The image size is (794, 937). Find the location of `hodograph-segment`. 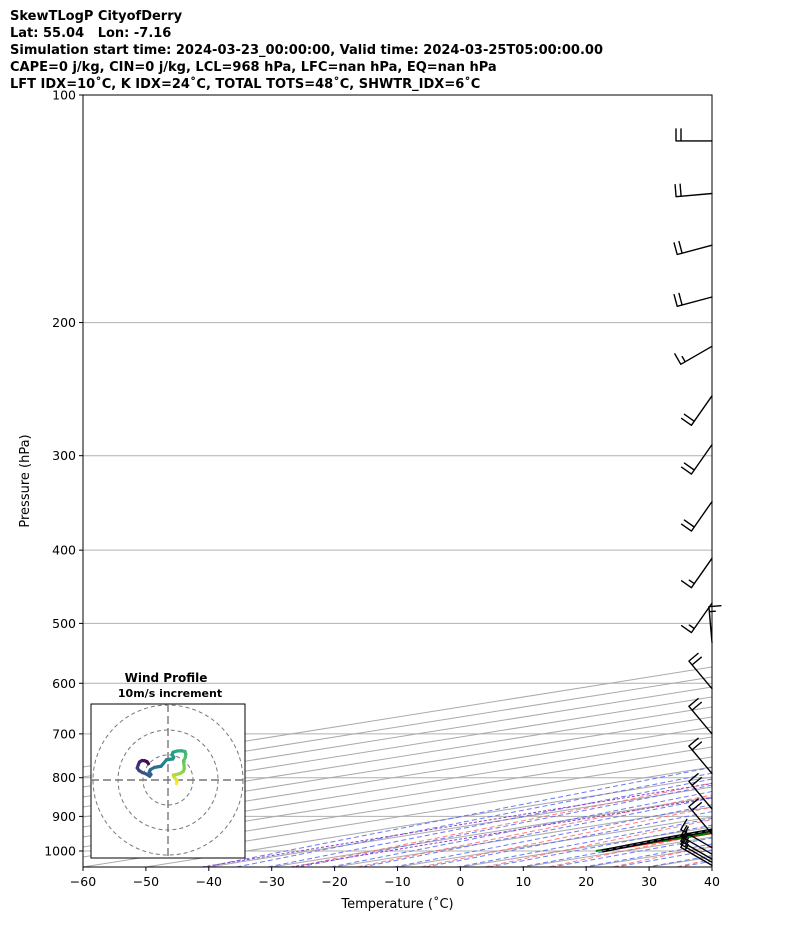

hodograph-segment is located at coordinates (148, 763).